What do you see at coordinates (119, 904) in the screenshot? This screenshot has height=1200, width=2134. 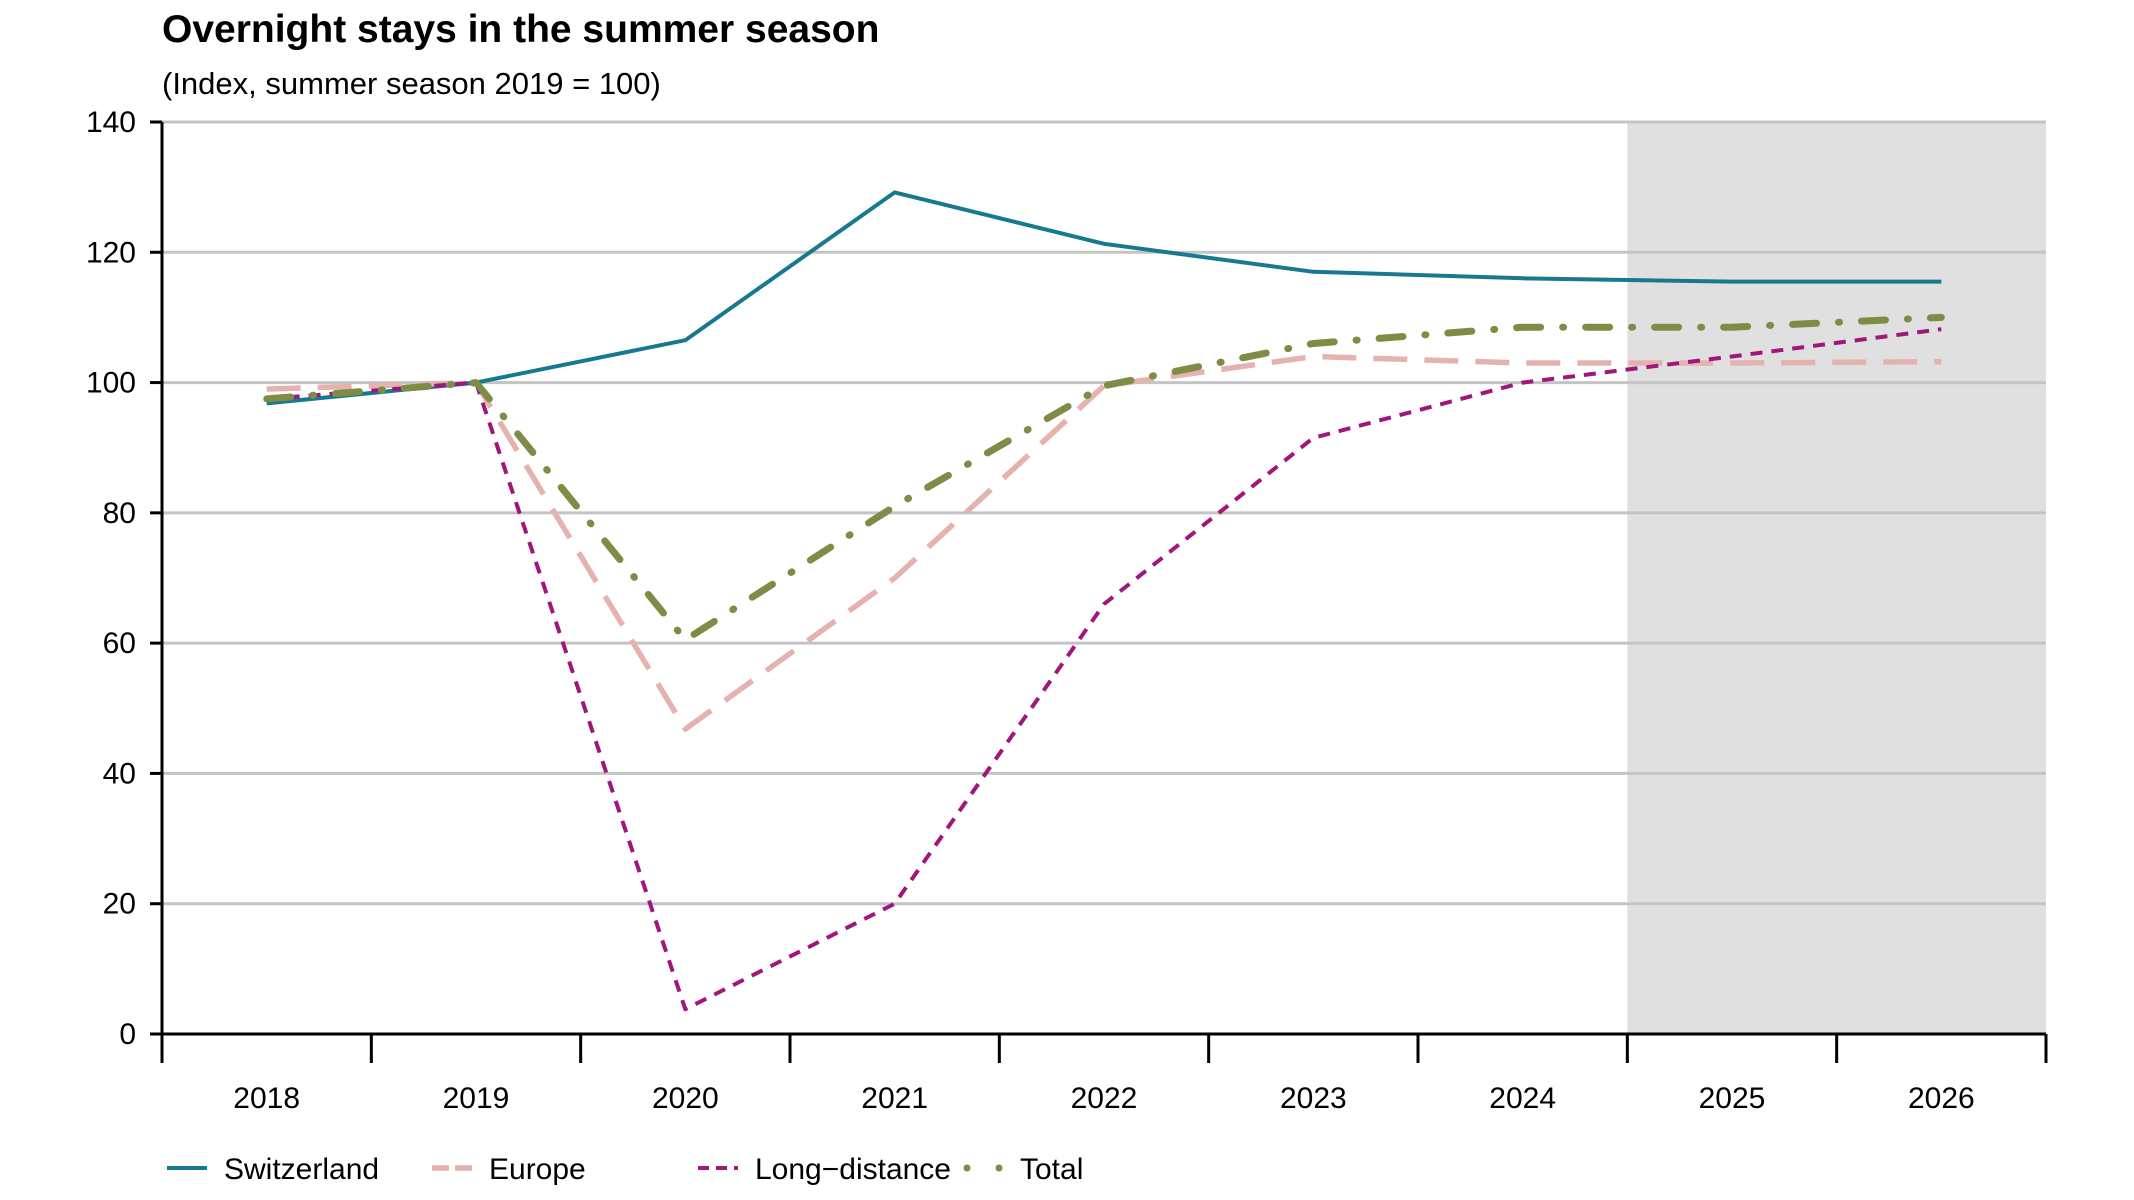 I see `y-tick-label-20: 20` at bounding box center [119, 904].